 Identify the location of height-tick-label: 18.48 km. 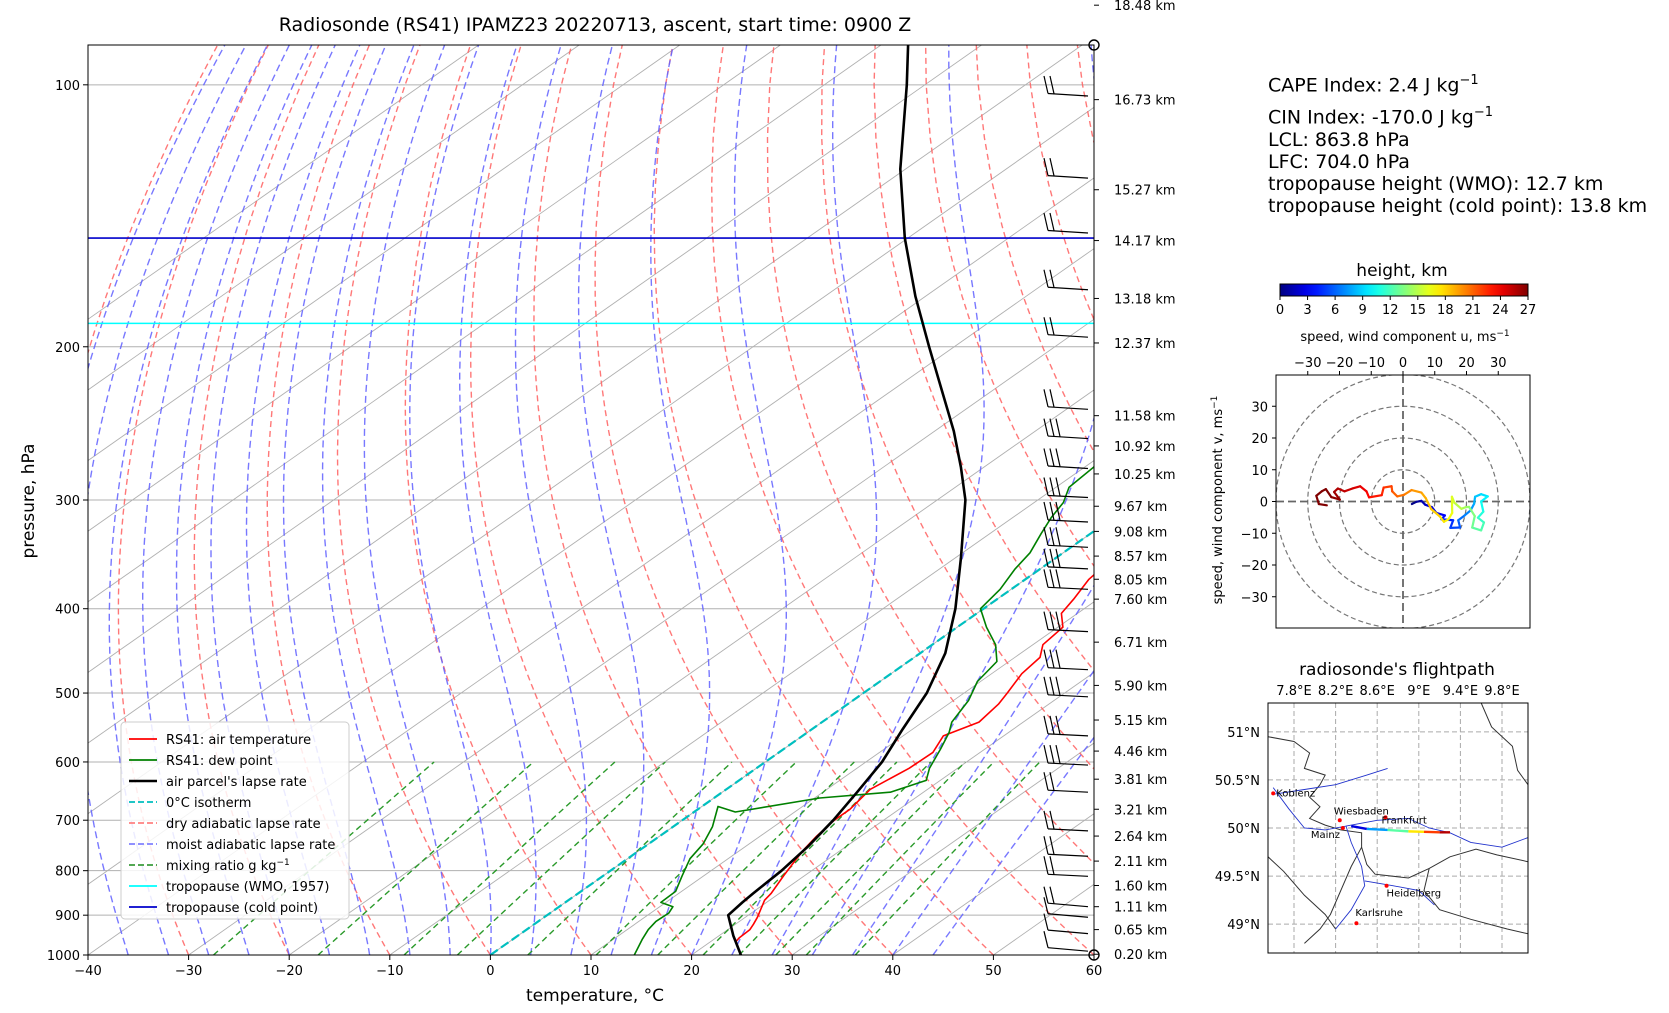
(1145, 7).